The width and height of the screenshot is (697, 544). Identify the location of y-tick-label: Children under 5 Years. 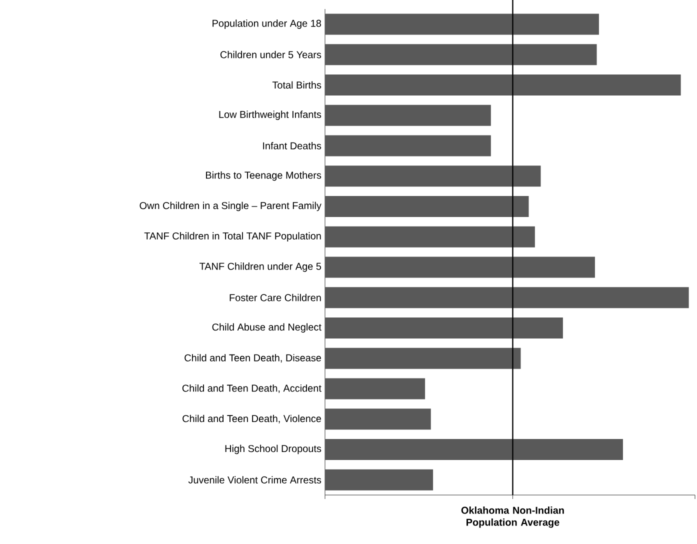
(271, 54).